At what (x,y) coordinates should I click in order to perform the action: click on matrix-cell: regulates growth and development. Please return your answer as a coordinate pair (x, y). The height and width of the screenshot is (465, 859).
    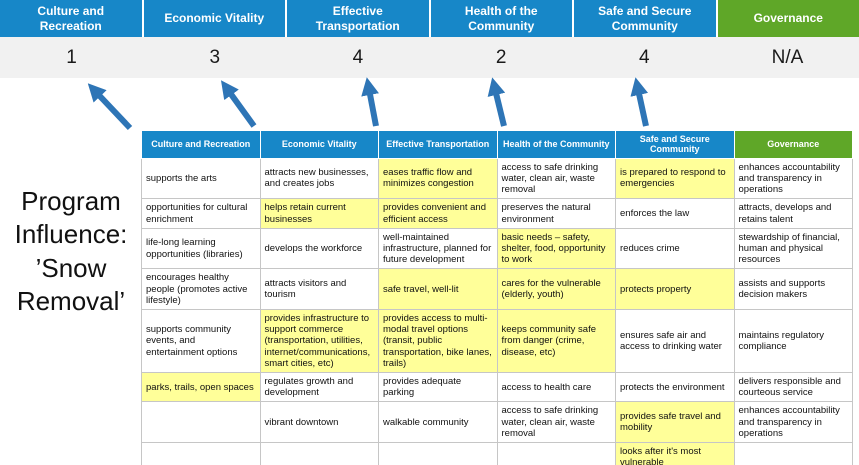
    Looking at the image, I should click on (319, 387).